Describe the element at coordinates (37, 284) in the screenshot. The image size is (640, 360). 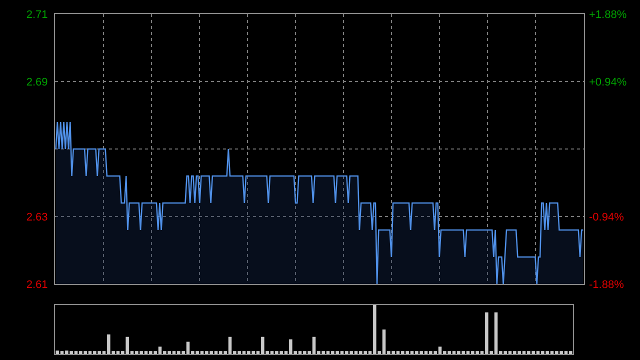
I see `y-tick-label: 2.61` at that location.